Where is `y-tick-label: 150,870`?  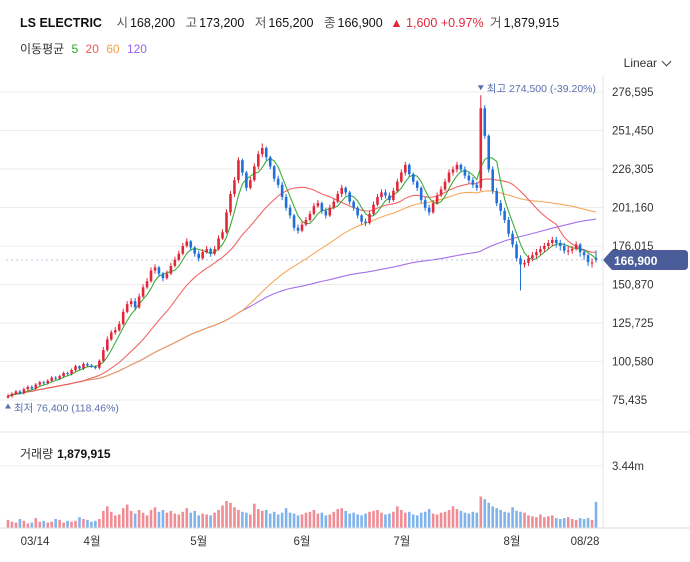 y-tick-label: 150,870 is located at coordinates (633, 286).